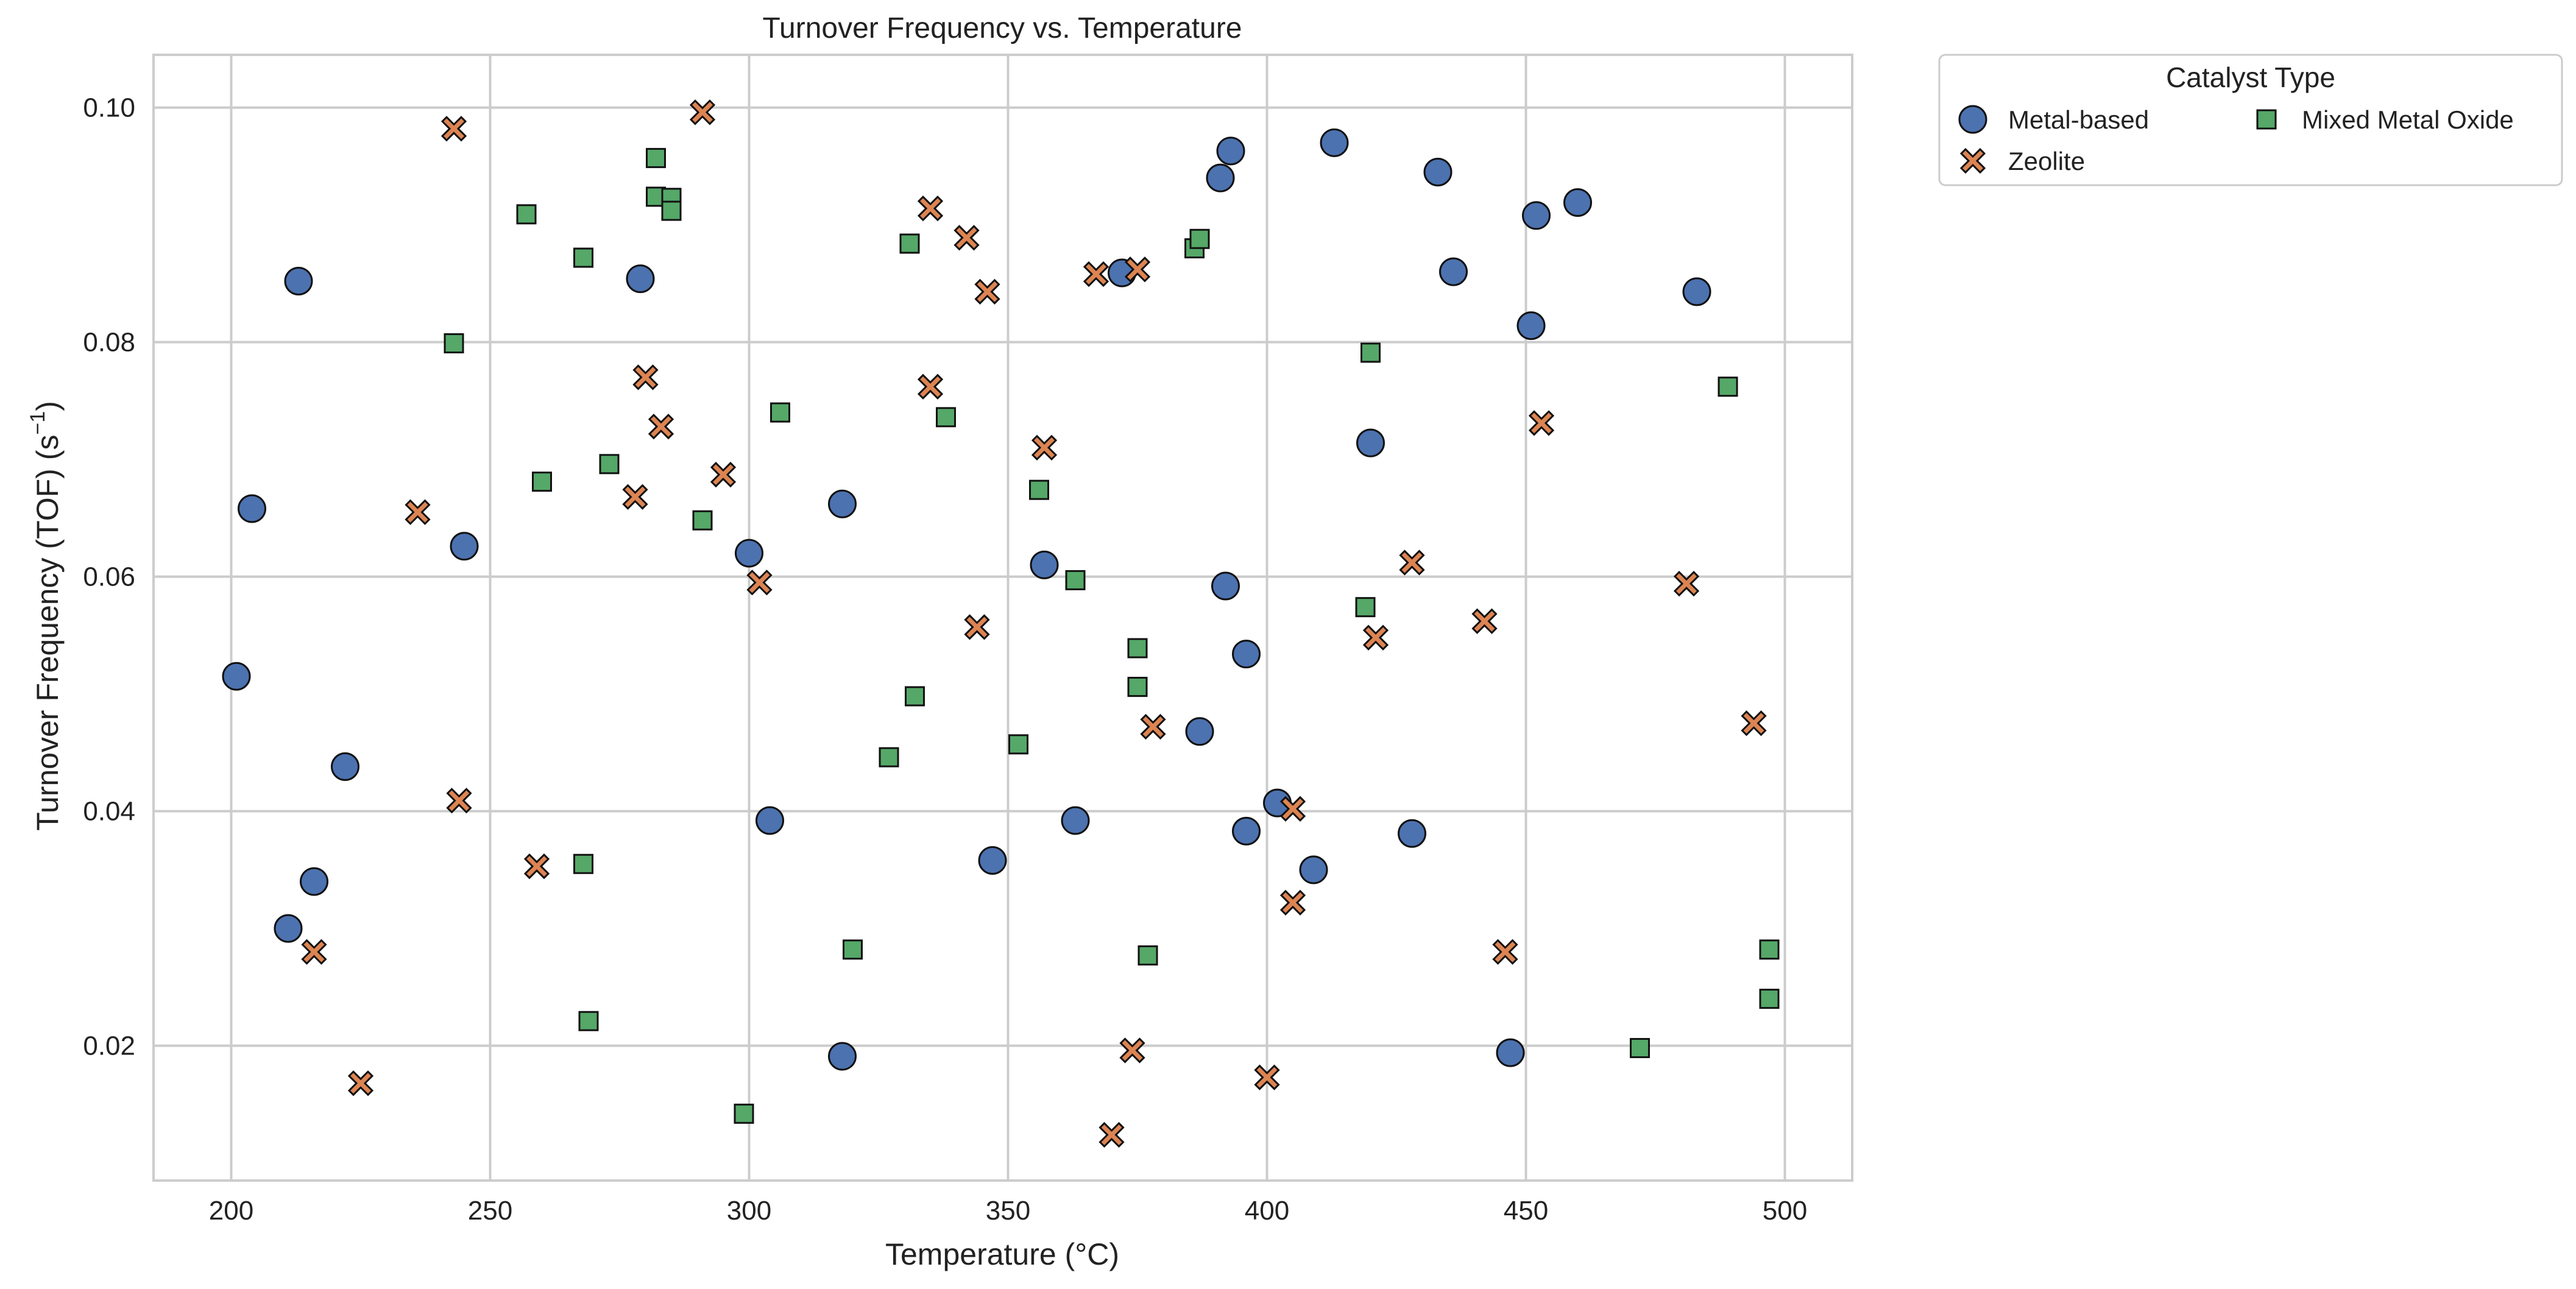 Image resolution: width=2576 pixels, height=1289 pixels. Describe the element at coordinates (2408, 120) in the screenshot. I see `legend-label: Mixed Metal Oxide` at that location.